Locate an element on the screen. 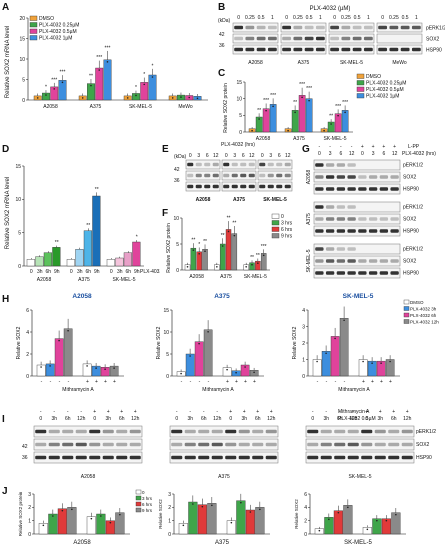 The width and height of the screenshot is (445, 550). y-tick-label: 1 is located at coordinates (169, 521).